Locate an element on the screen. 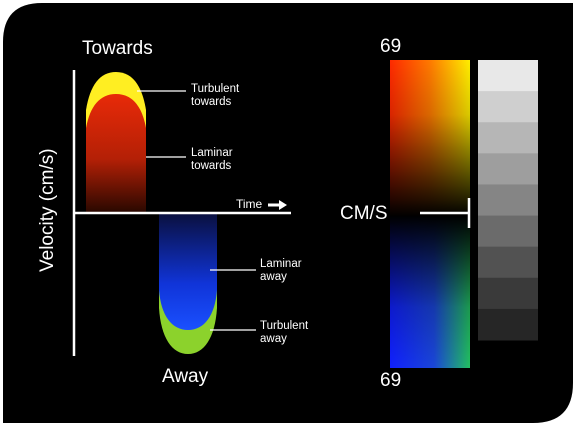 This screenshot has height=426, width=576. scale-top-label: 69 is located at coordinates (391, 46).